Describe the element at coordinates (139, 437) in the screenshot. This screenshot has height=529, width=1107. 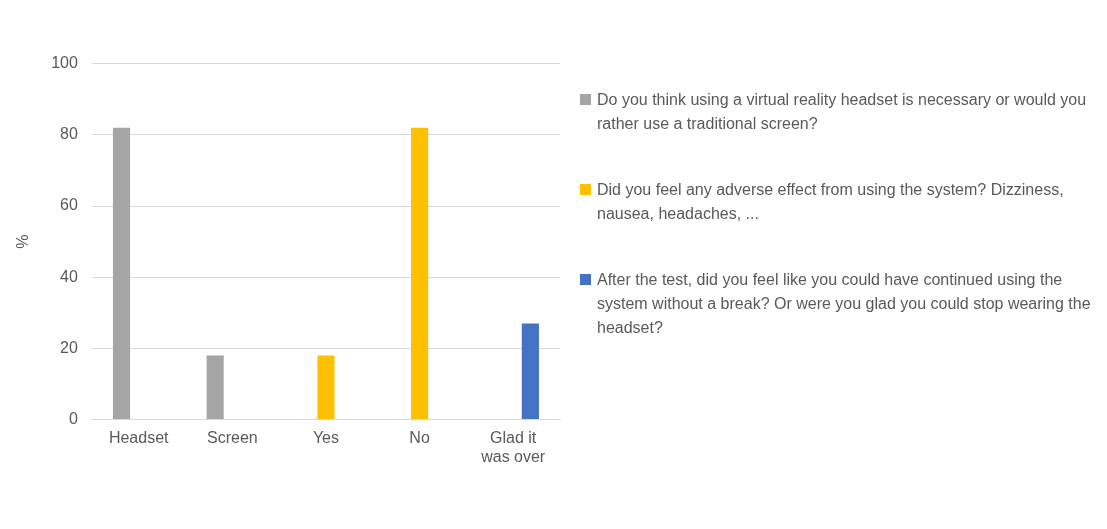
I see `x-tick-label: Headset` at that location.